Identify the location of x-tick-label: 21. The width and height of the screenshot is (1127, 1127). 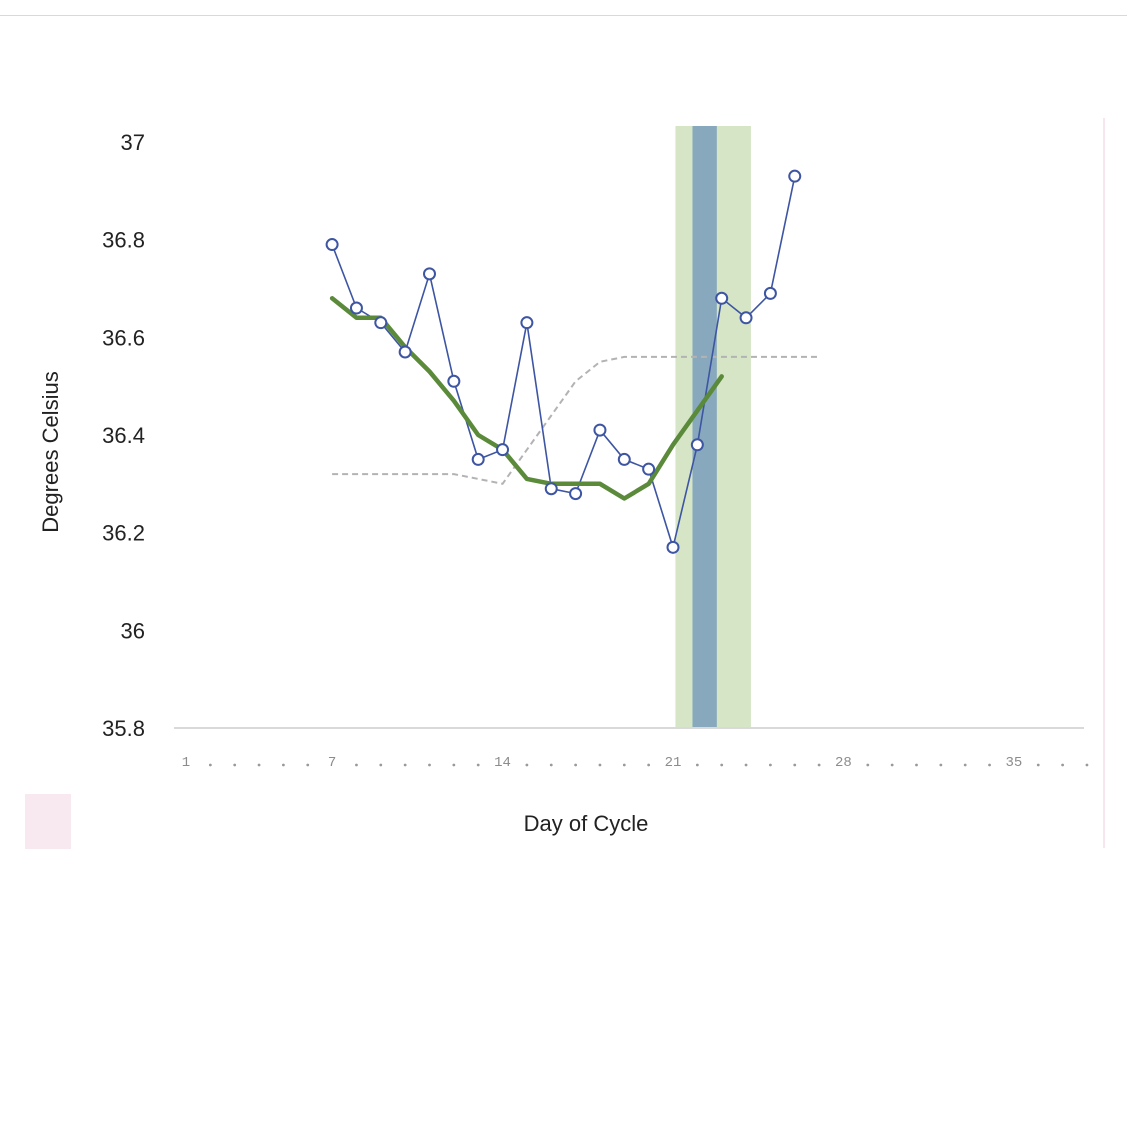
(673, 763).